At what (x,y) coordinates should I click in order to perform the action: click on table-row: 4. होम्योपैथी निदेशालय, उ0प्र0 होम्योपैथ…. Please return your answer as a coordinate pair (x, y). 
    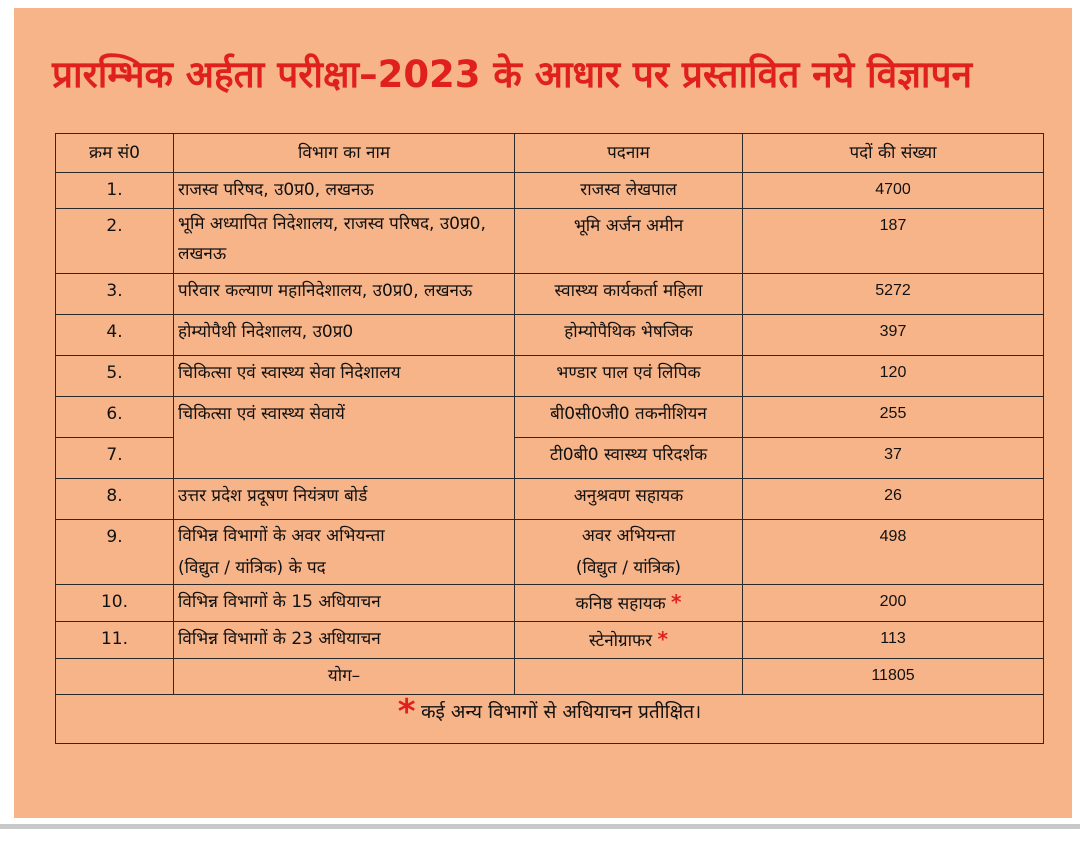
    Looking at the image, I should click on (549, 335).